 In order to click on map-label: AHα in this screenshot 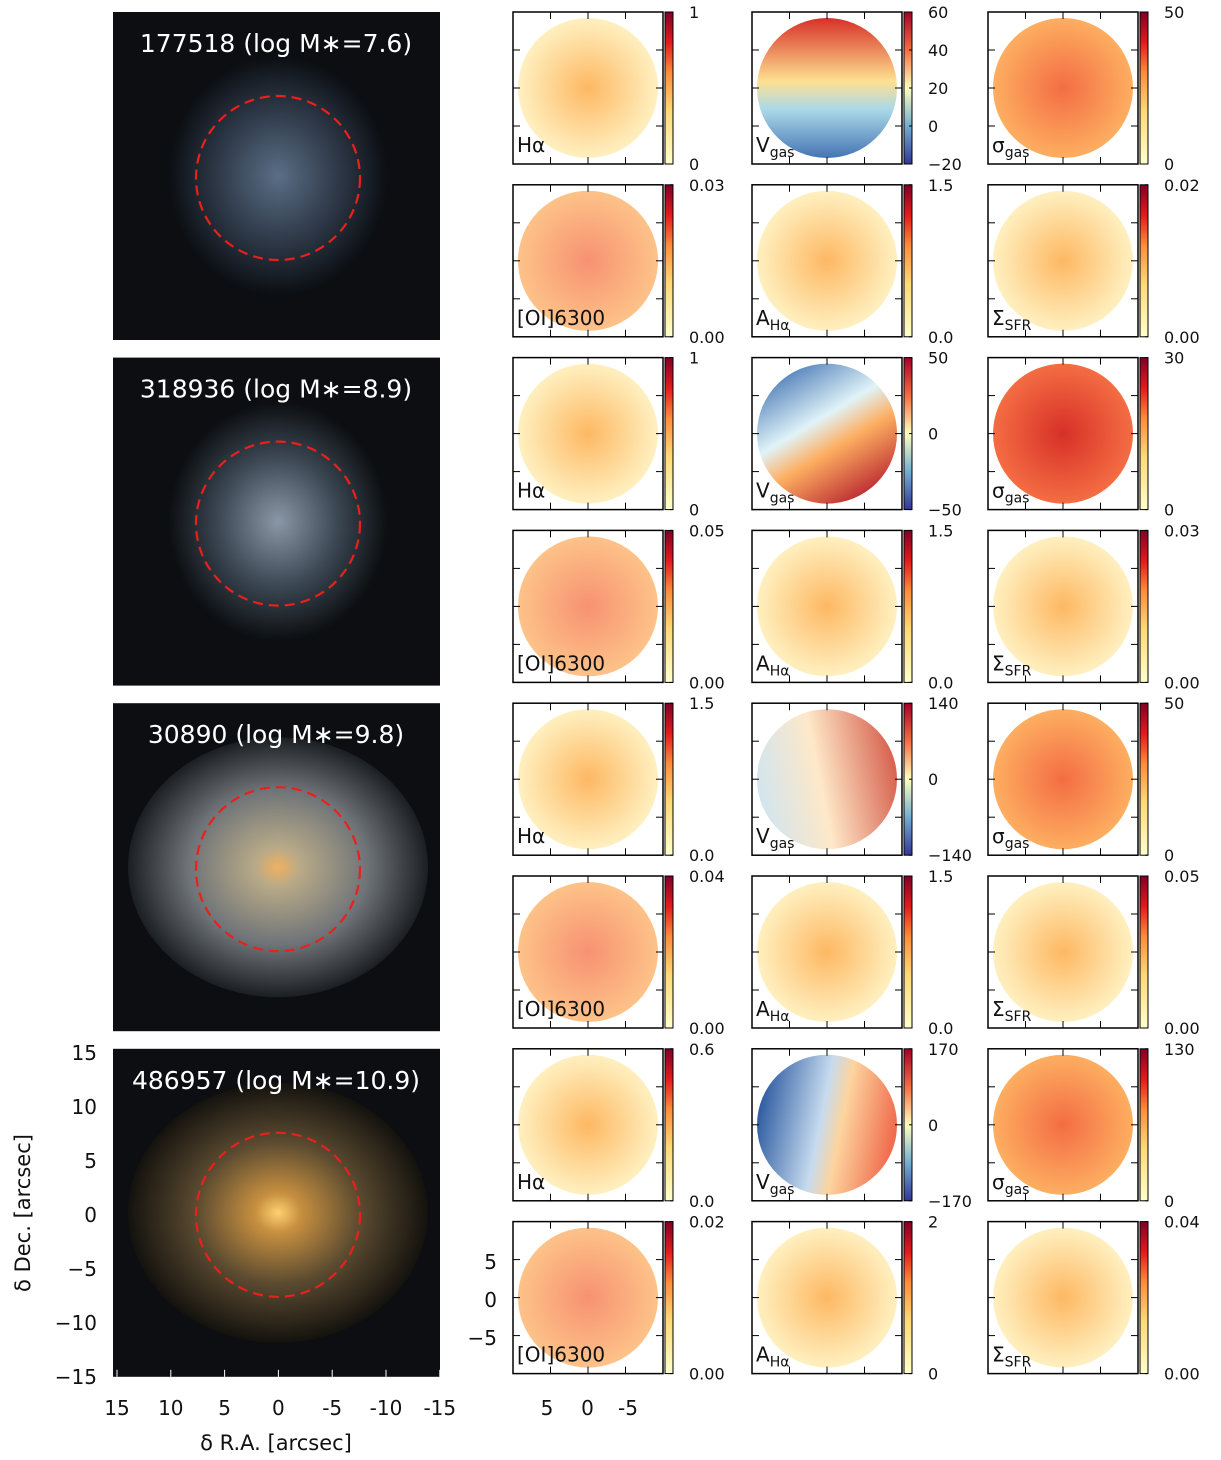, I will do `click(772, 1011)`.